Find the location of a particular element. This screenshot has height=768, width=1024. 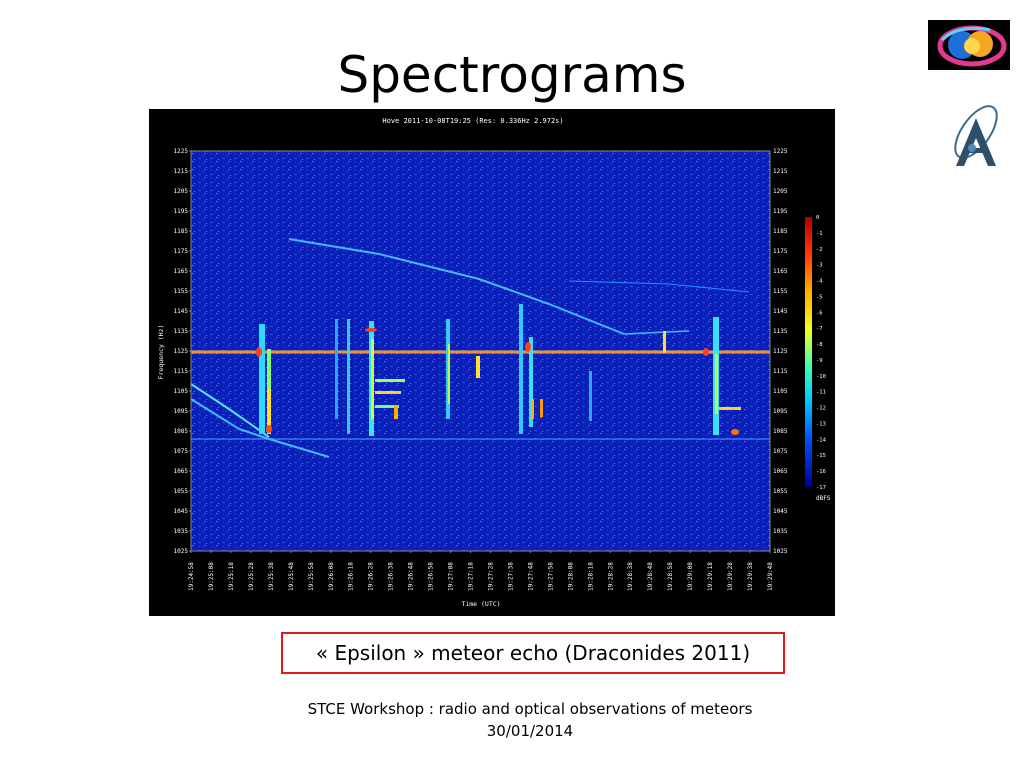

footer-date: 30/01/2014 is located at coordinates (530, 731).